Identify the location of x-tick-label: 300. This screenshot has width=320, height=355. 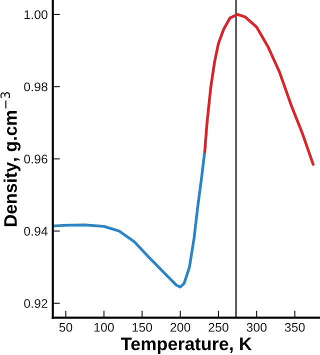
(256, 327).